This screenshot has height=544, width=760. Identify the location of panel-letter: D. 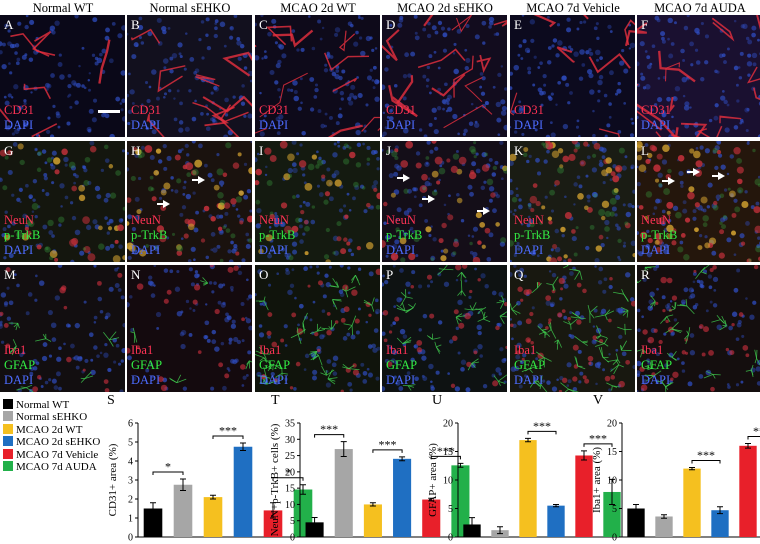
(391, 24).